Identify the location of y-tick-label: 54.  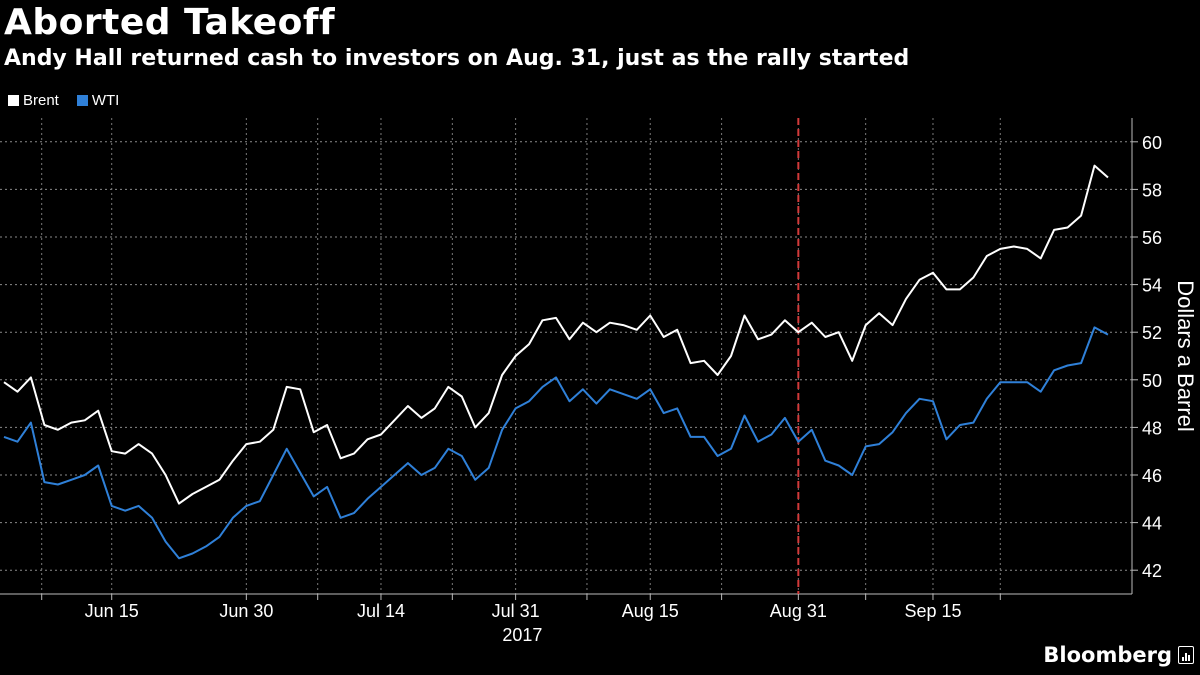
(1152, 286).